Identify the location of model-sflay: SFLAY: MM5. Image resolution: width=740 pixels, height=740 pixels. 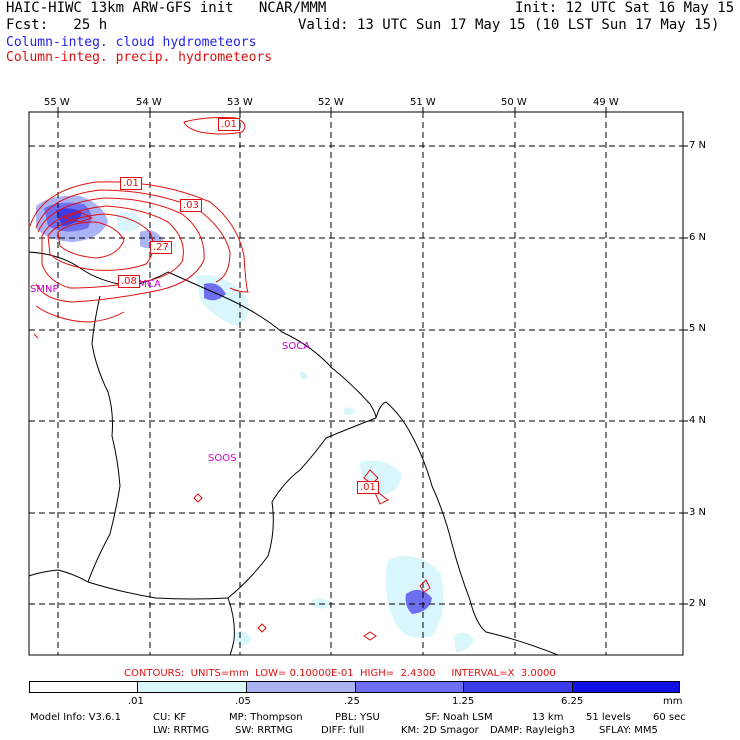
(628, 730).